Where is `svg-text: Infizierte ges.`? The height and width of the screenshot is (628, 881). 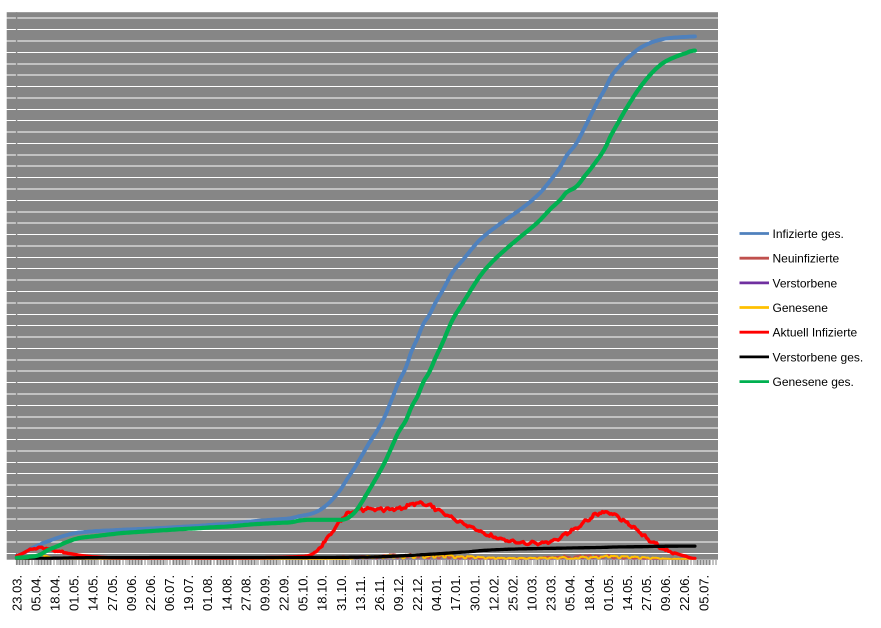
svg-text: Infizierte ges. is located at coordinates (808, 234).